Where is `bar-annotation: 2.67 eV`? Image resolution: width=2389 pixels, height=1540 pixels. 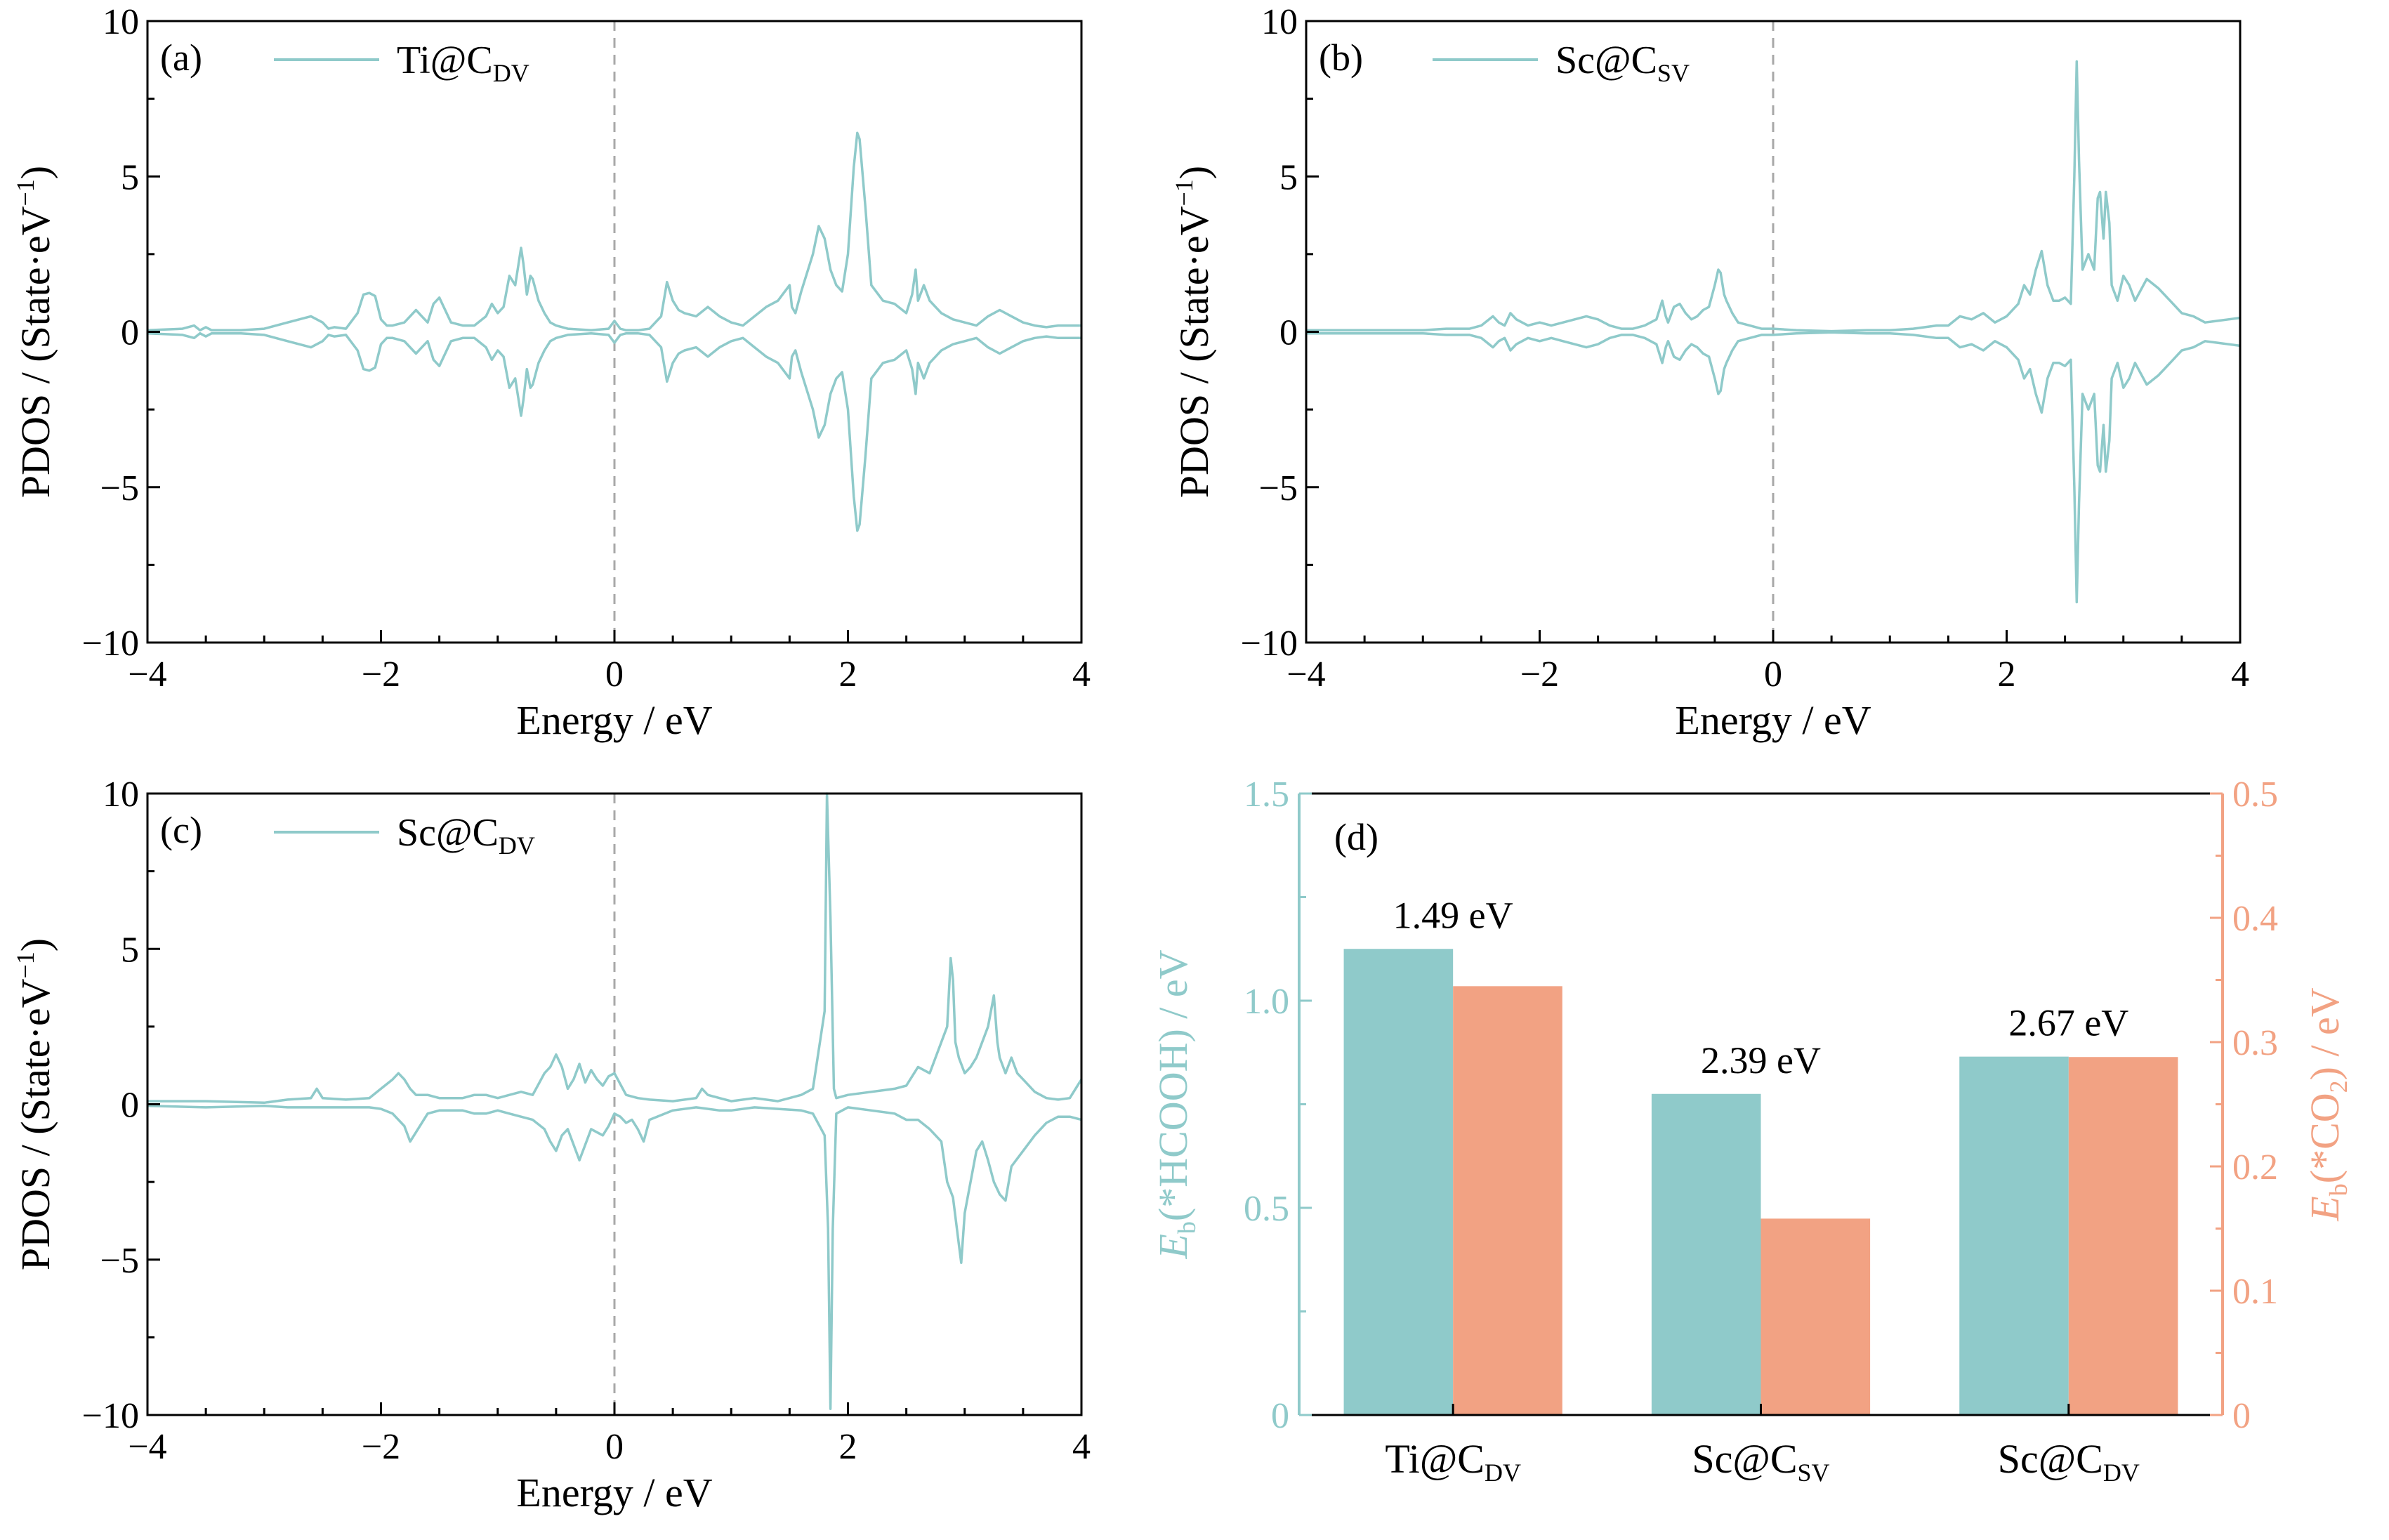 bar-annotation: 2.67 eV is located at coordinates (2068, 1023).